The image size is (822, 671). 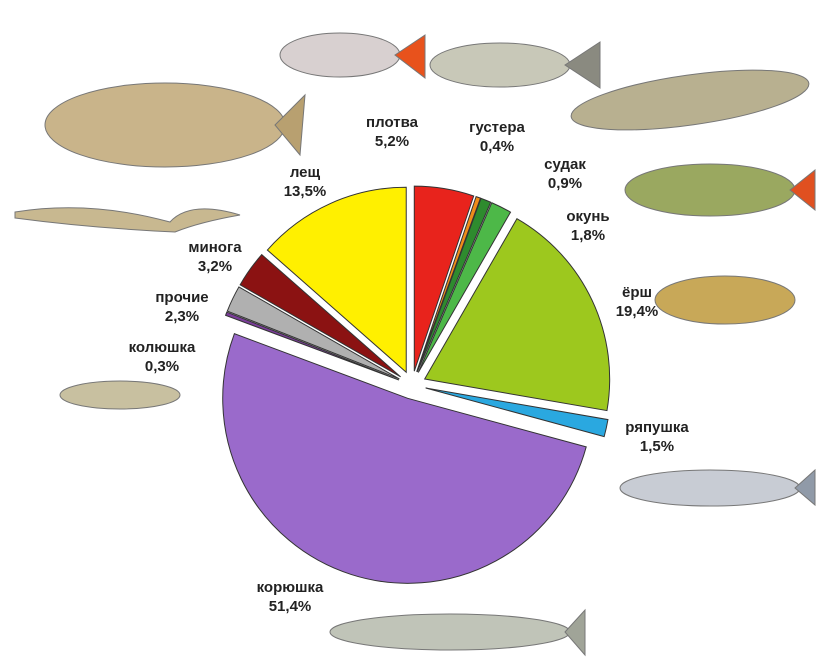 I want to click on slice-value-label: 19,4%, so click(x=637, y=311).